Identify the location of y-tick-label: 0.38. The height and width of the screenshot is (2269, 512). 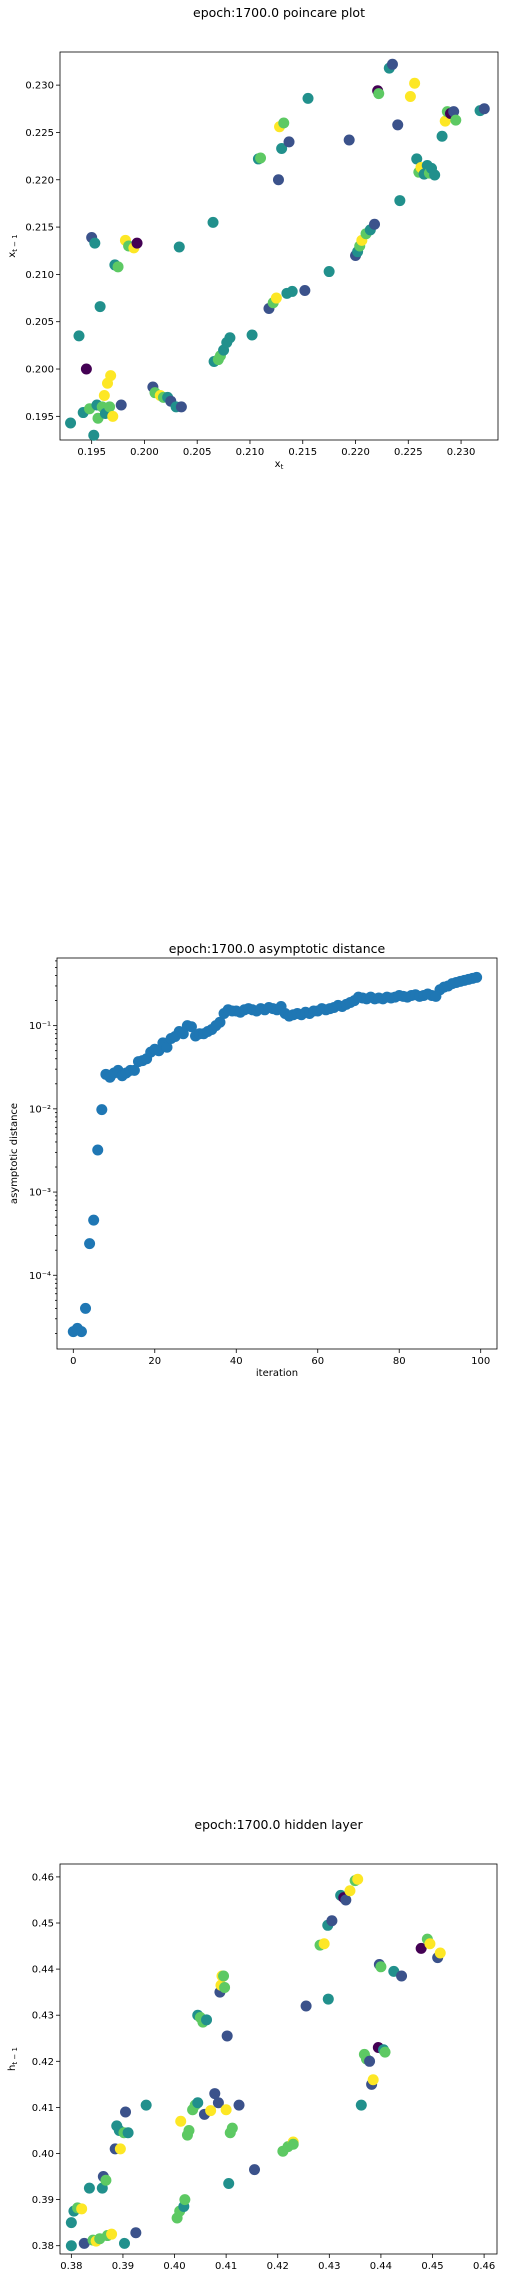
(43, 2246).